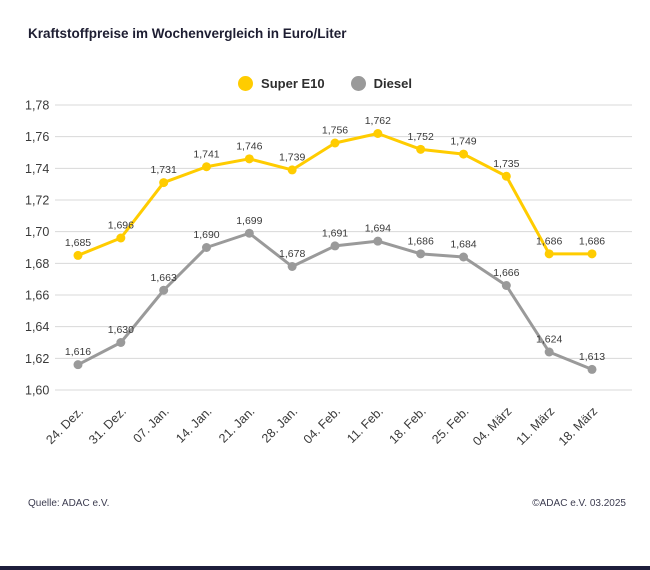 The width and height of the screenshot is (650, 570). I want to click on x-tick-label: 04. März, so click(492, 426).